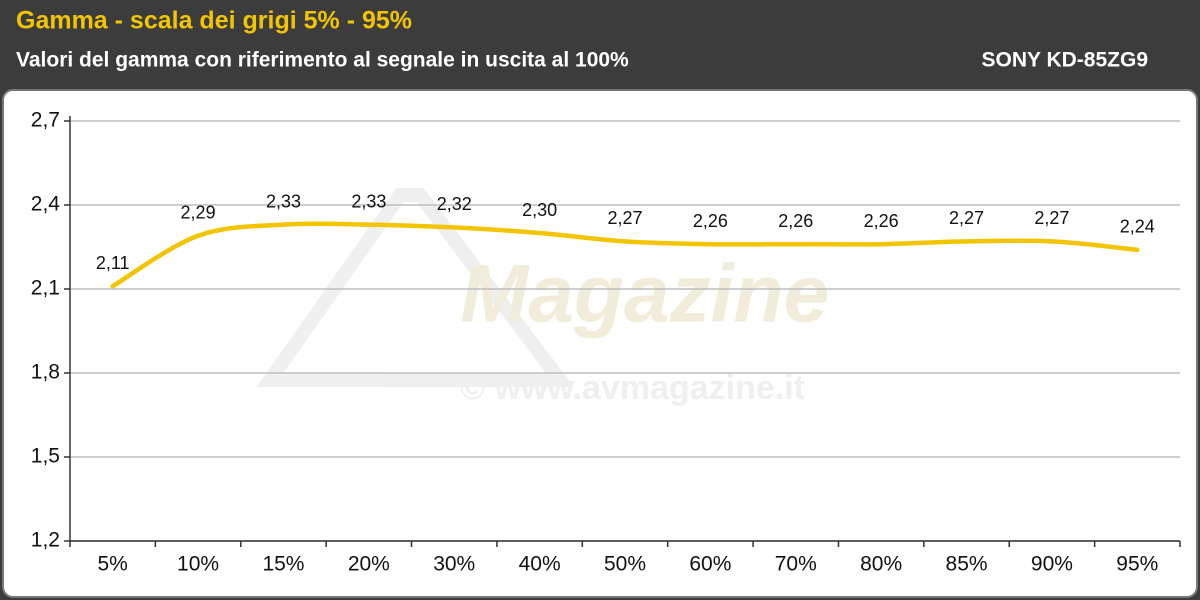 The width and height of the screenshot is (1200, 600). Describe the element at coordinates (198, 213) in the screenshot. I see `data-label: 2,29` at that location.